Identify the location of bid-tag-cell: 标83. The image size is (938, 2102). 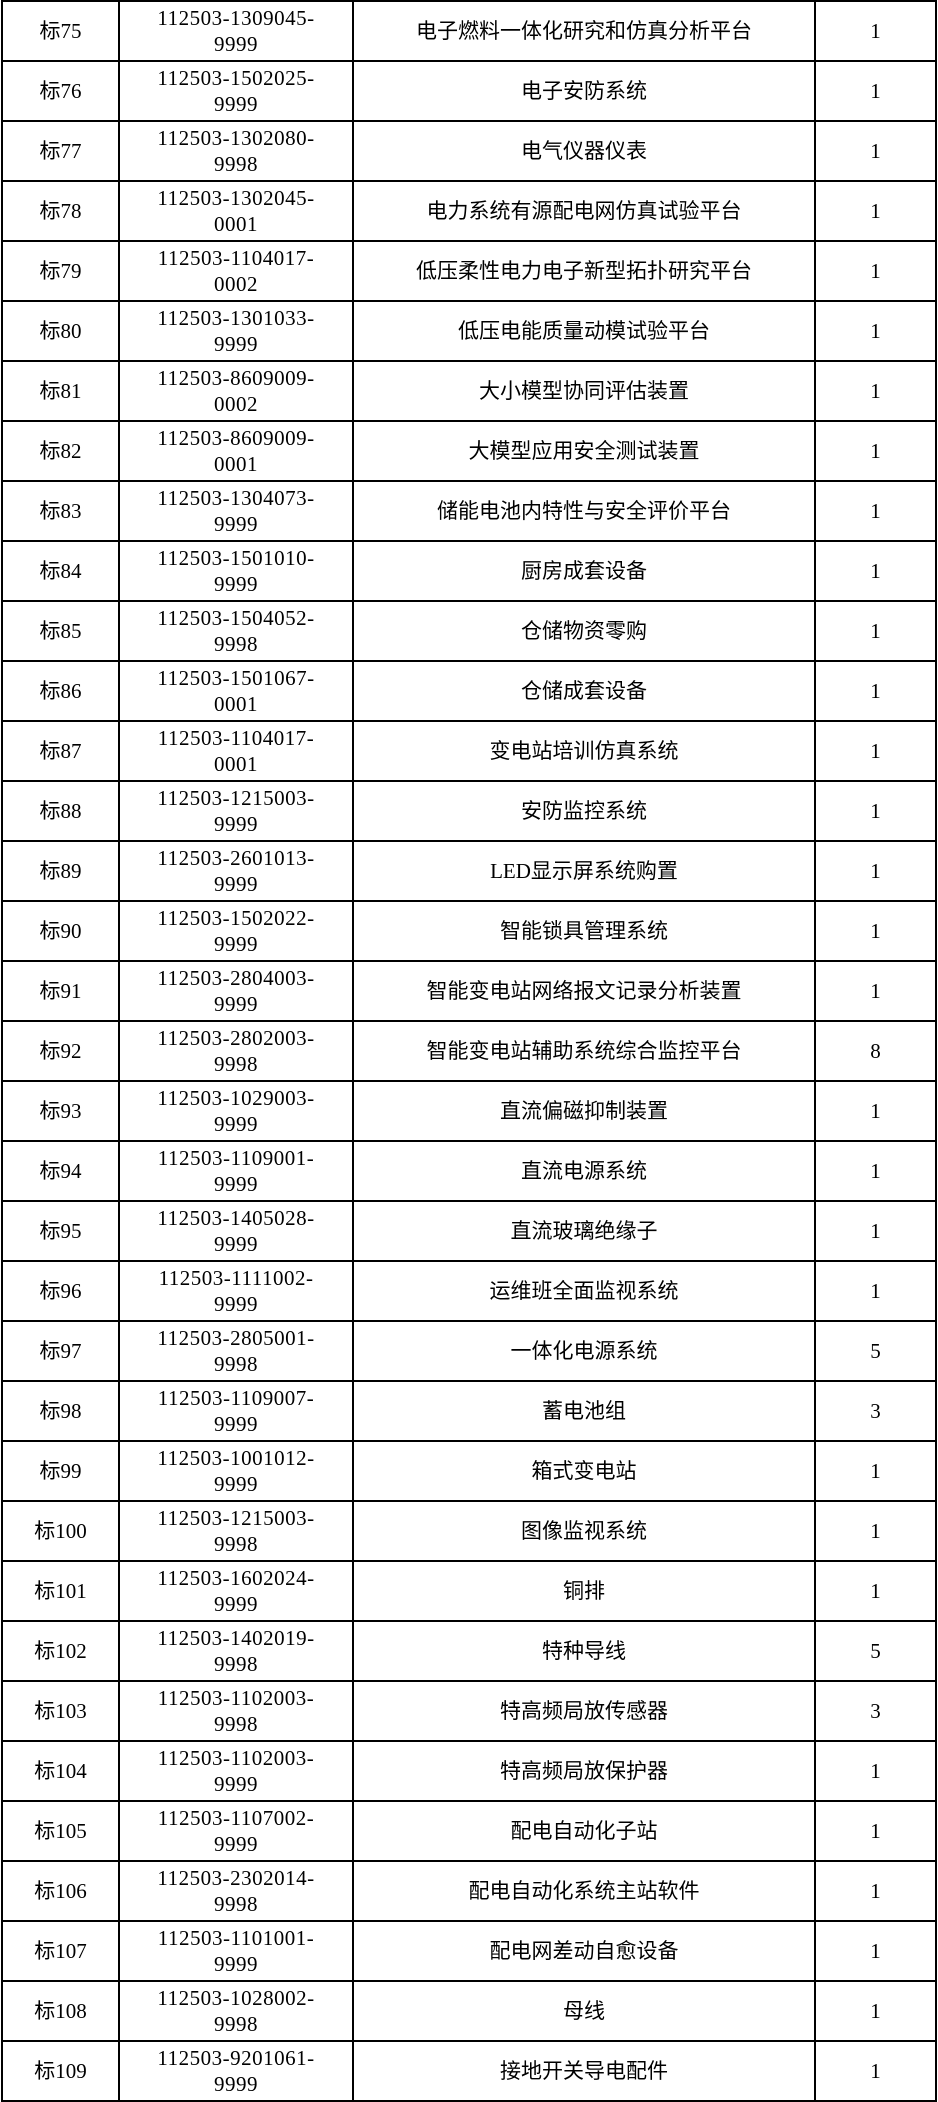
(60, 511).